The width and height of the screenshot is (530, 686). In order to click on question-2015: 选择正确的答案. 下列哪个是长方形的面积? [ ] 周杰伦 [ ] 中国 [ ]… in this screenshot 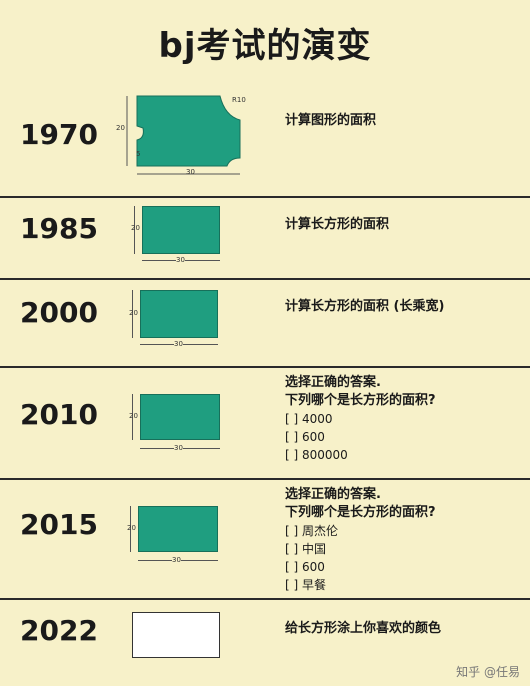, I will do `click(360, 540)`.